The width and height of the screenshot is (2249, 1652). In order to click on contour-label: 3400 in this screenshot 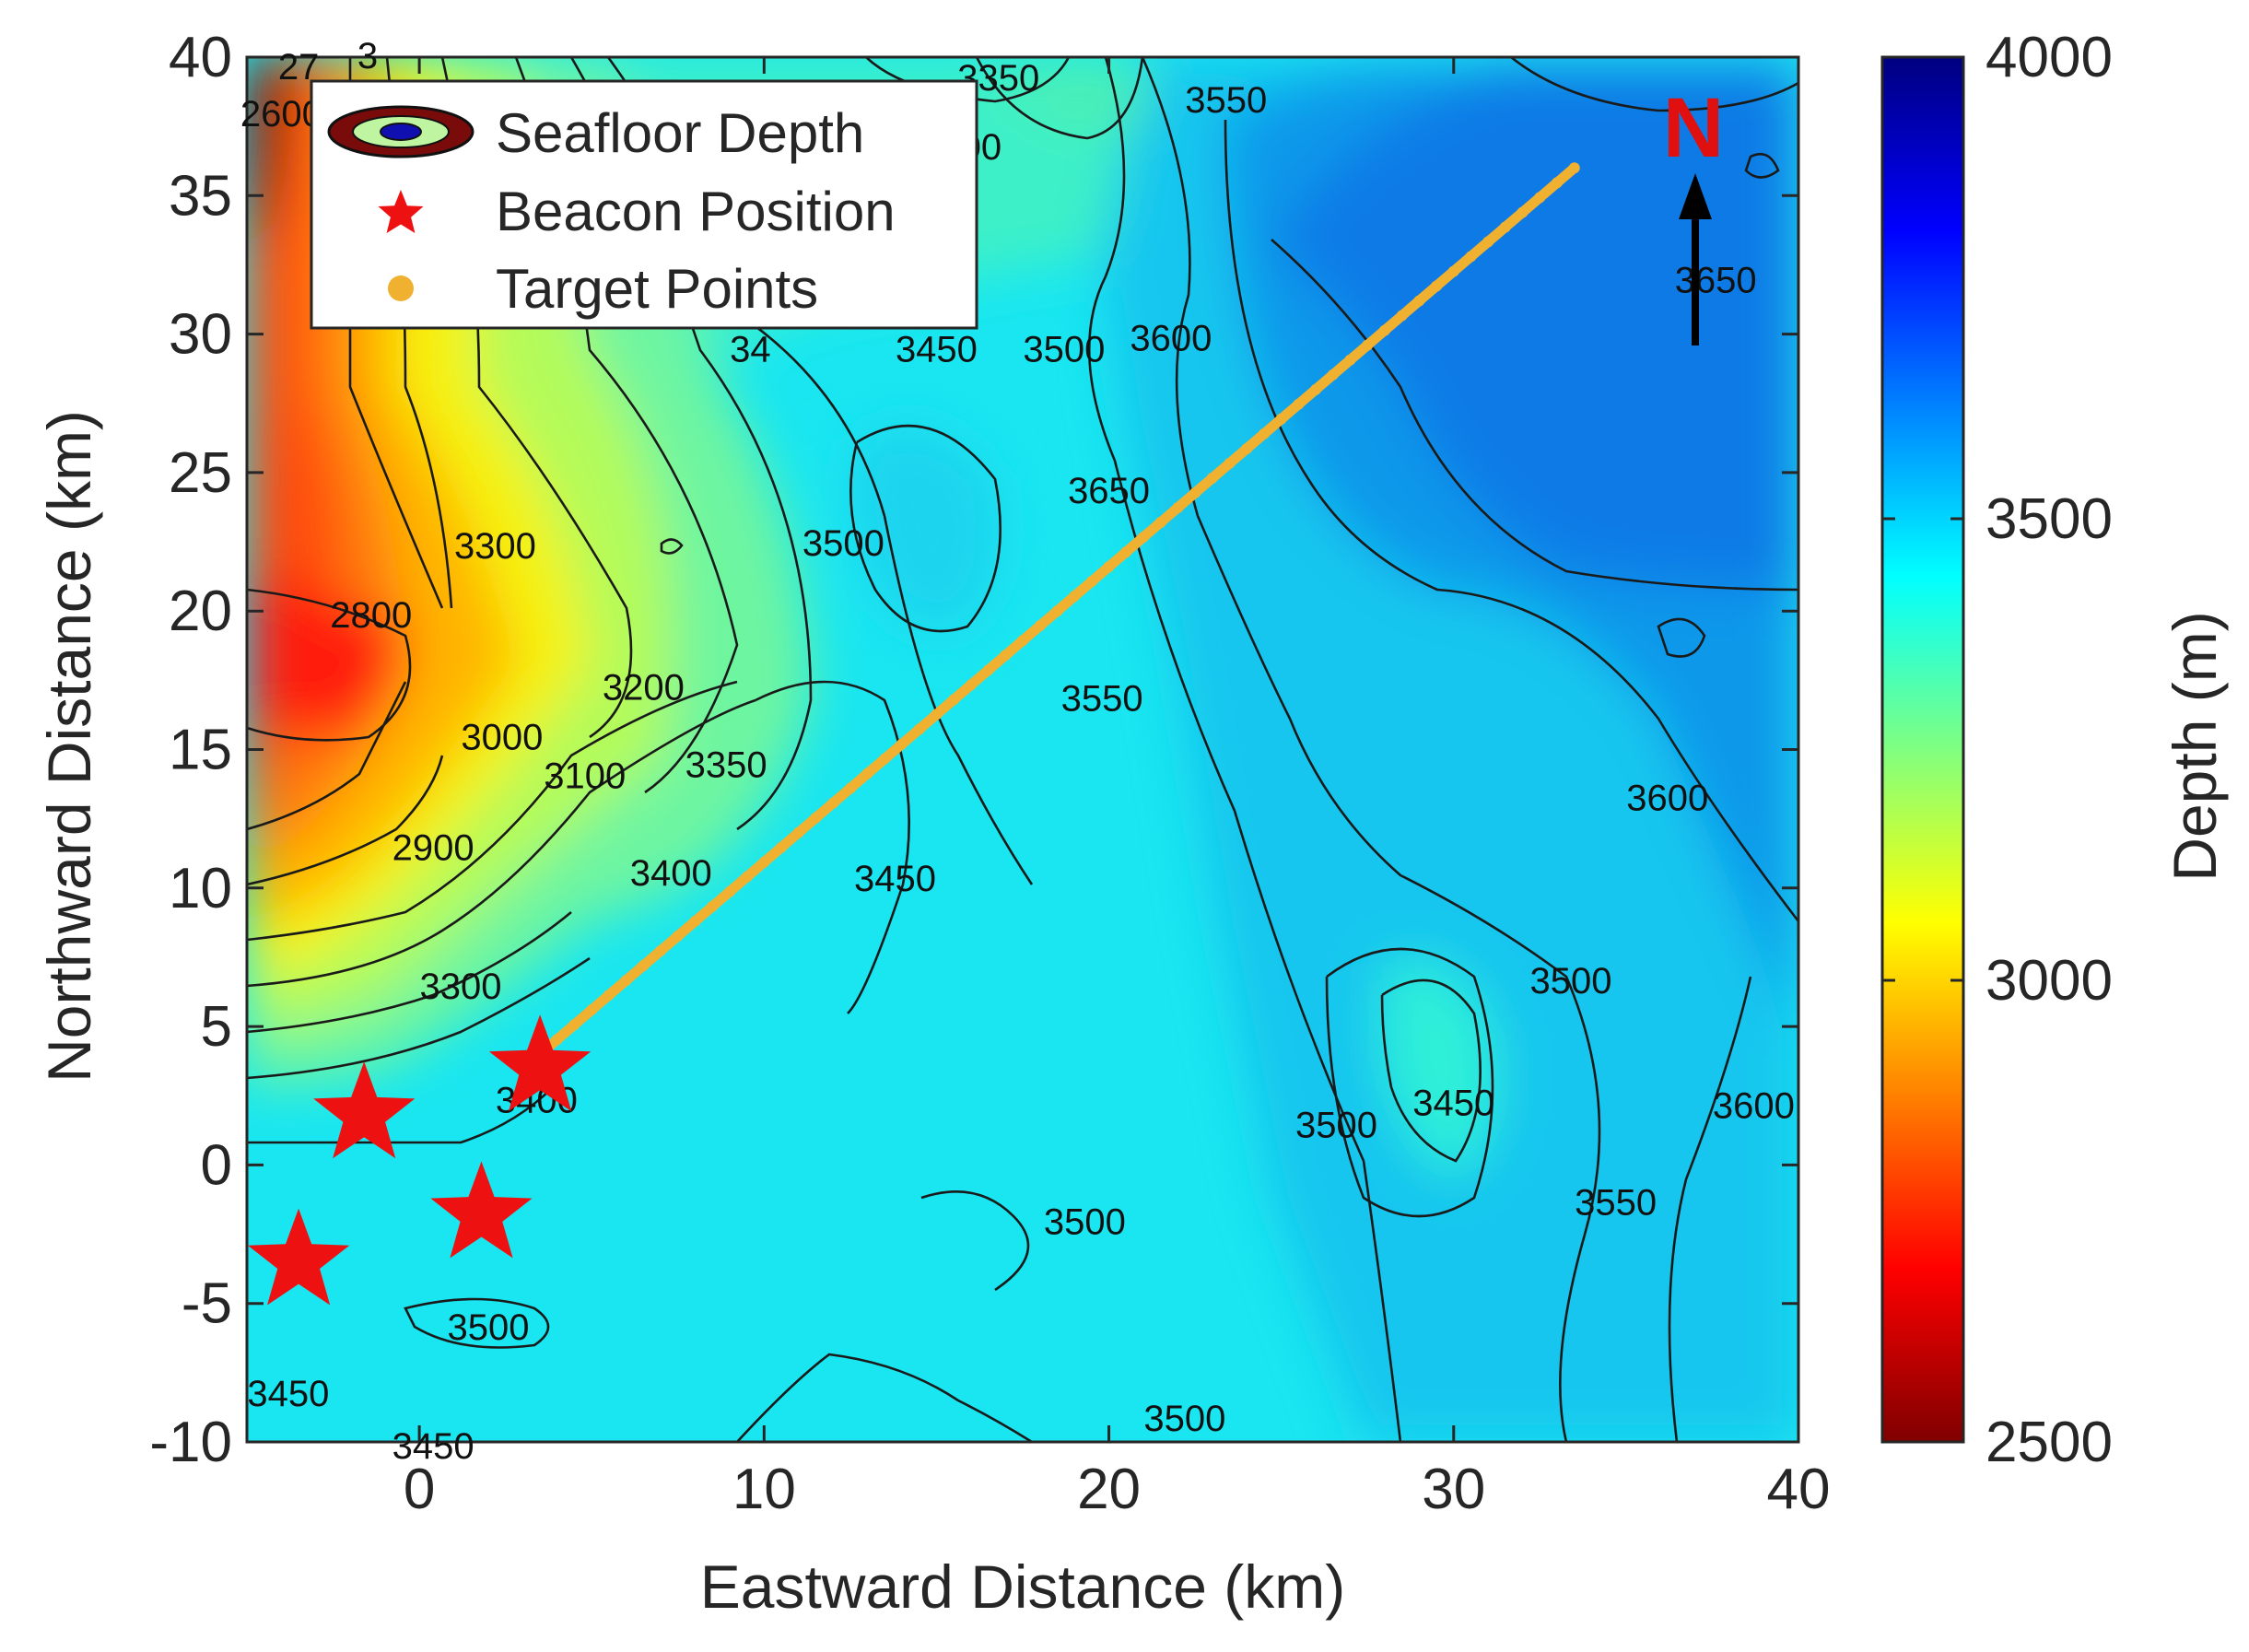, I will do `click(671, 874)`.